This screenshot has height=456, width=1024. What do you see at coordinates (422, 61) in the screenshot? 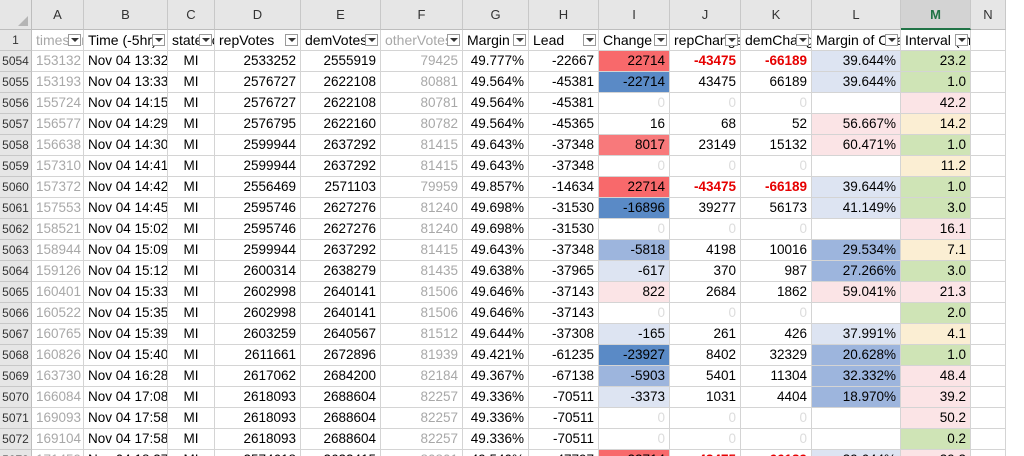
I see `table-cell: 79425` at bounding box center [422, 61].